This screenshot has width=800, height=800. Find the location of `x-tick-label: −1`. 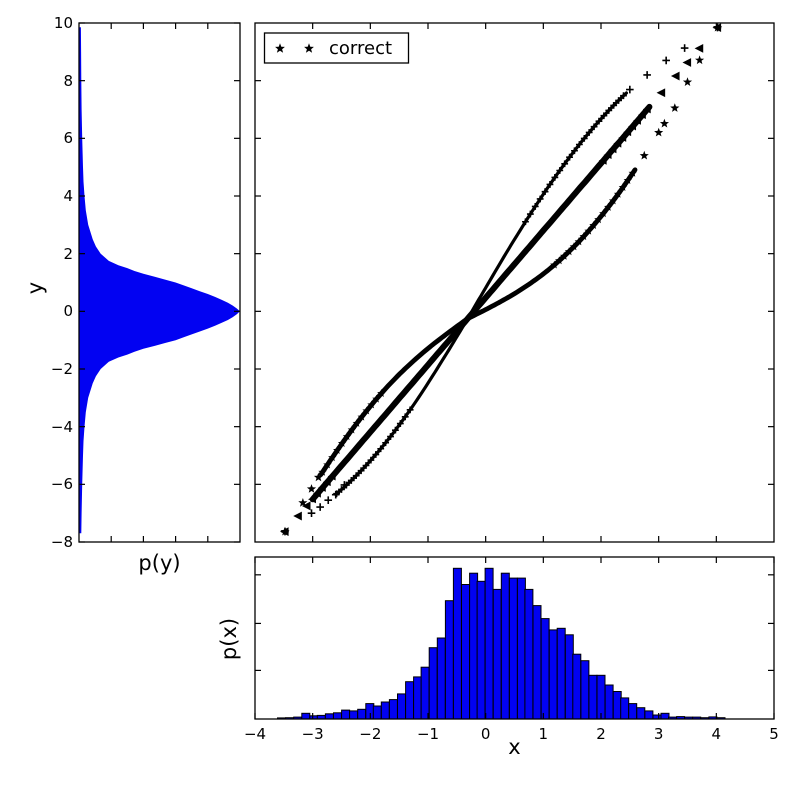

x-tick-label: −1 is located at coordinates (428, 734).